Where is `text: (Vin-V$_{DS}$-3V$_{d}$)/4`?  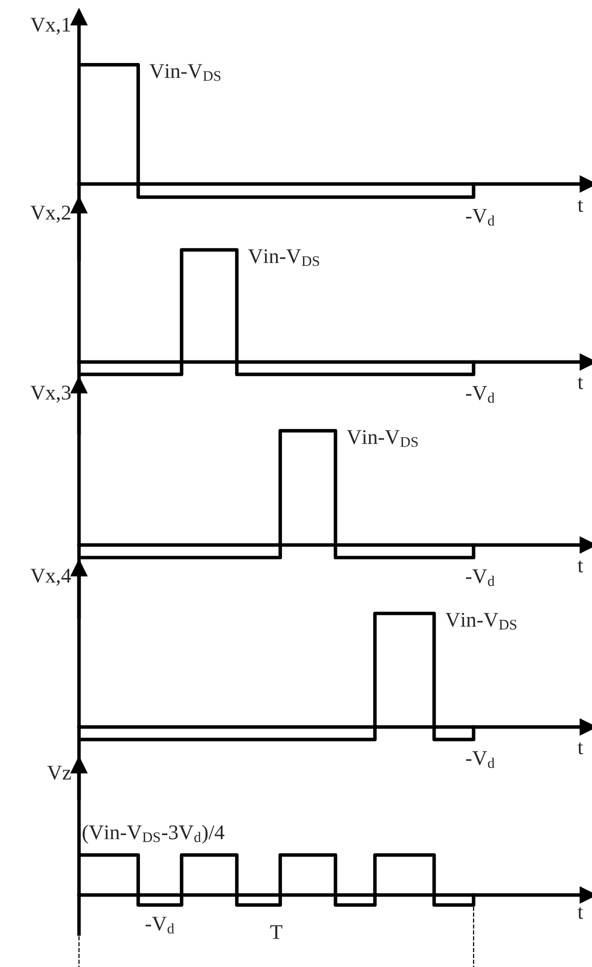 text: (Vin-V$_{DS}$-3V$_{d}$)/4 is located at coordinates (153, 834).